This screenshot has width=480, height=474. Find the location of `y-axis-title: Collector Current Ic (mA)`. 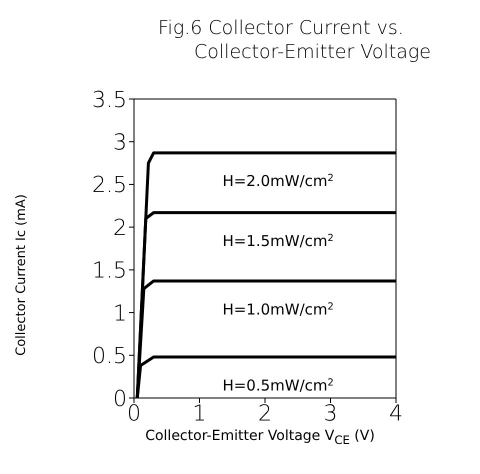

y-axis-title: Collector Current Ic (mA) is located at coordinates (21, 275).